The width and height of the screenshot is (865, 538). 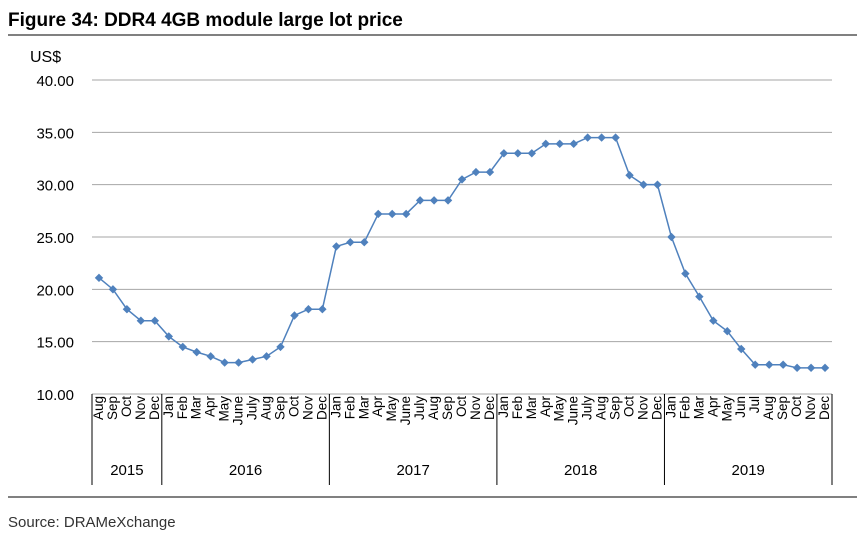 What do you see at coordinates (55, 81) in the screenshot?
I see `y-tick-label: 40.00` at bounding box center [55, 81].